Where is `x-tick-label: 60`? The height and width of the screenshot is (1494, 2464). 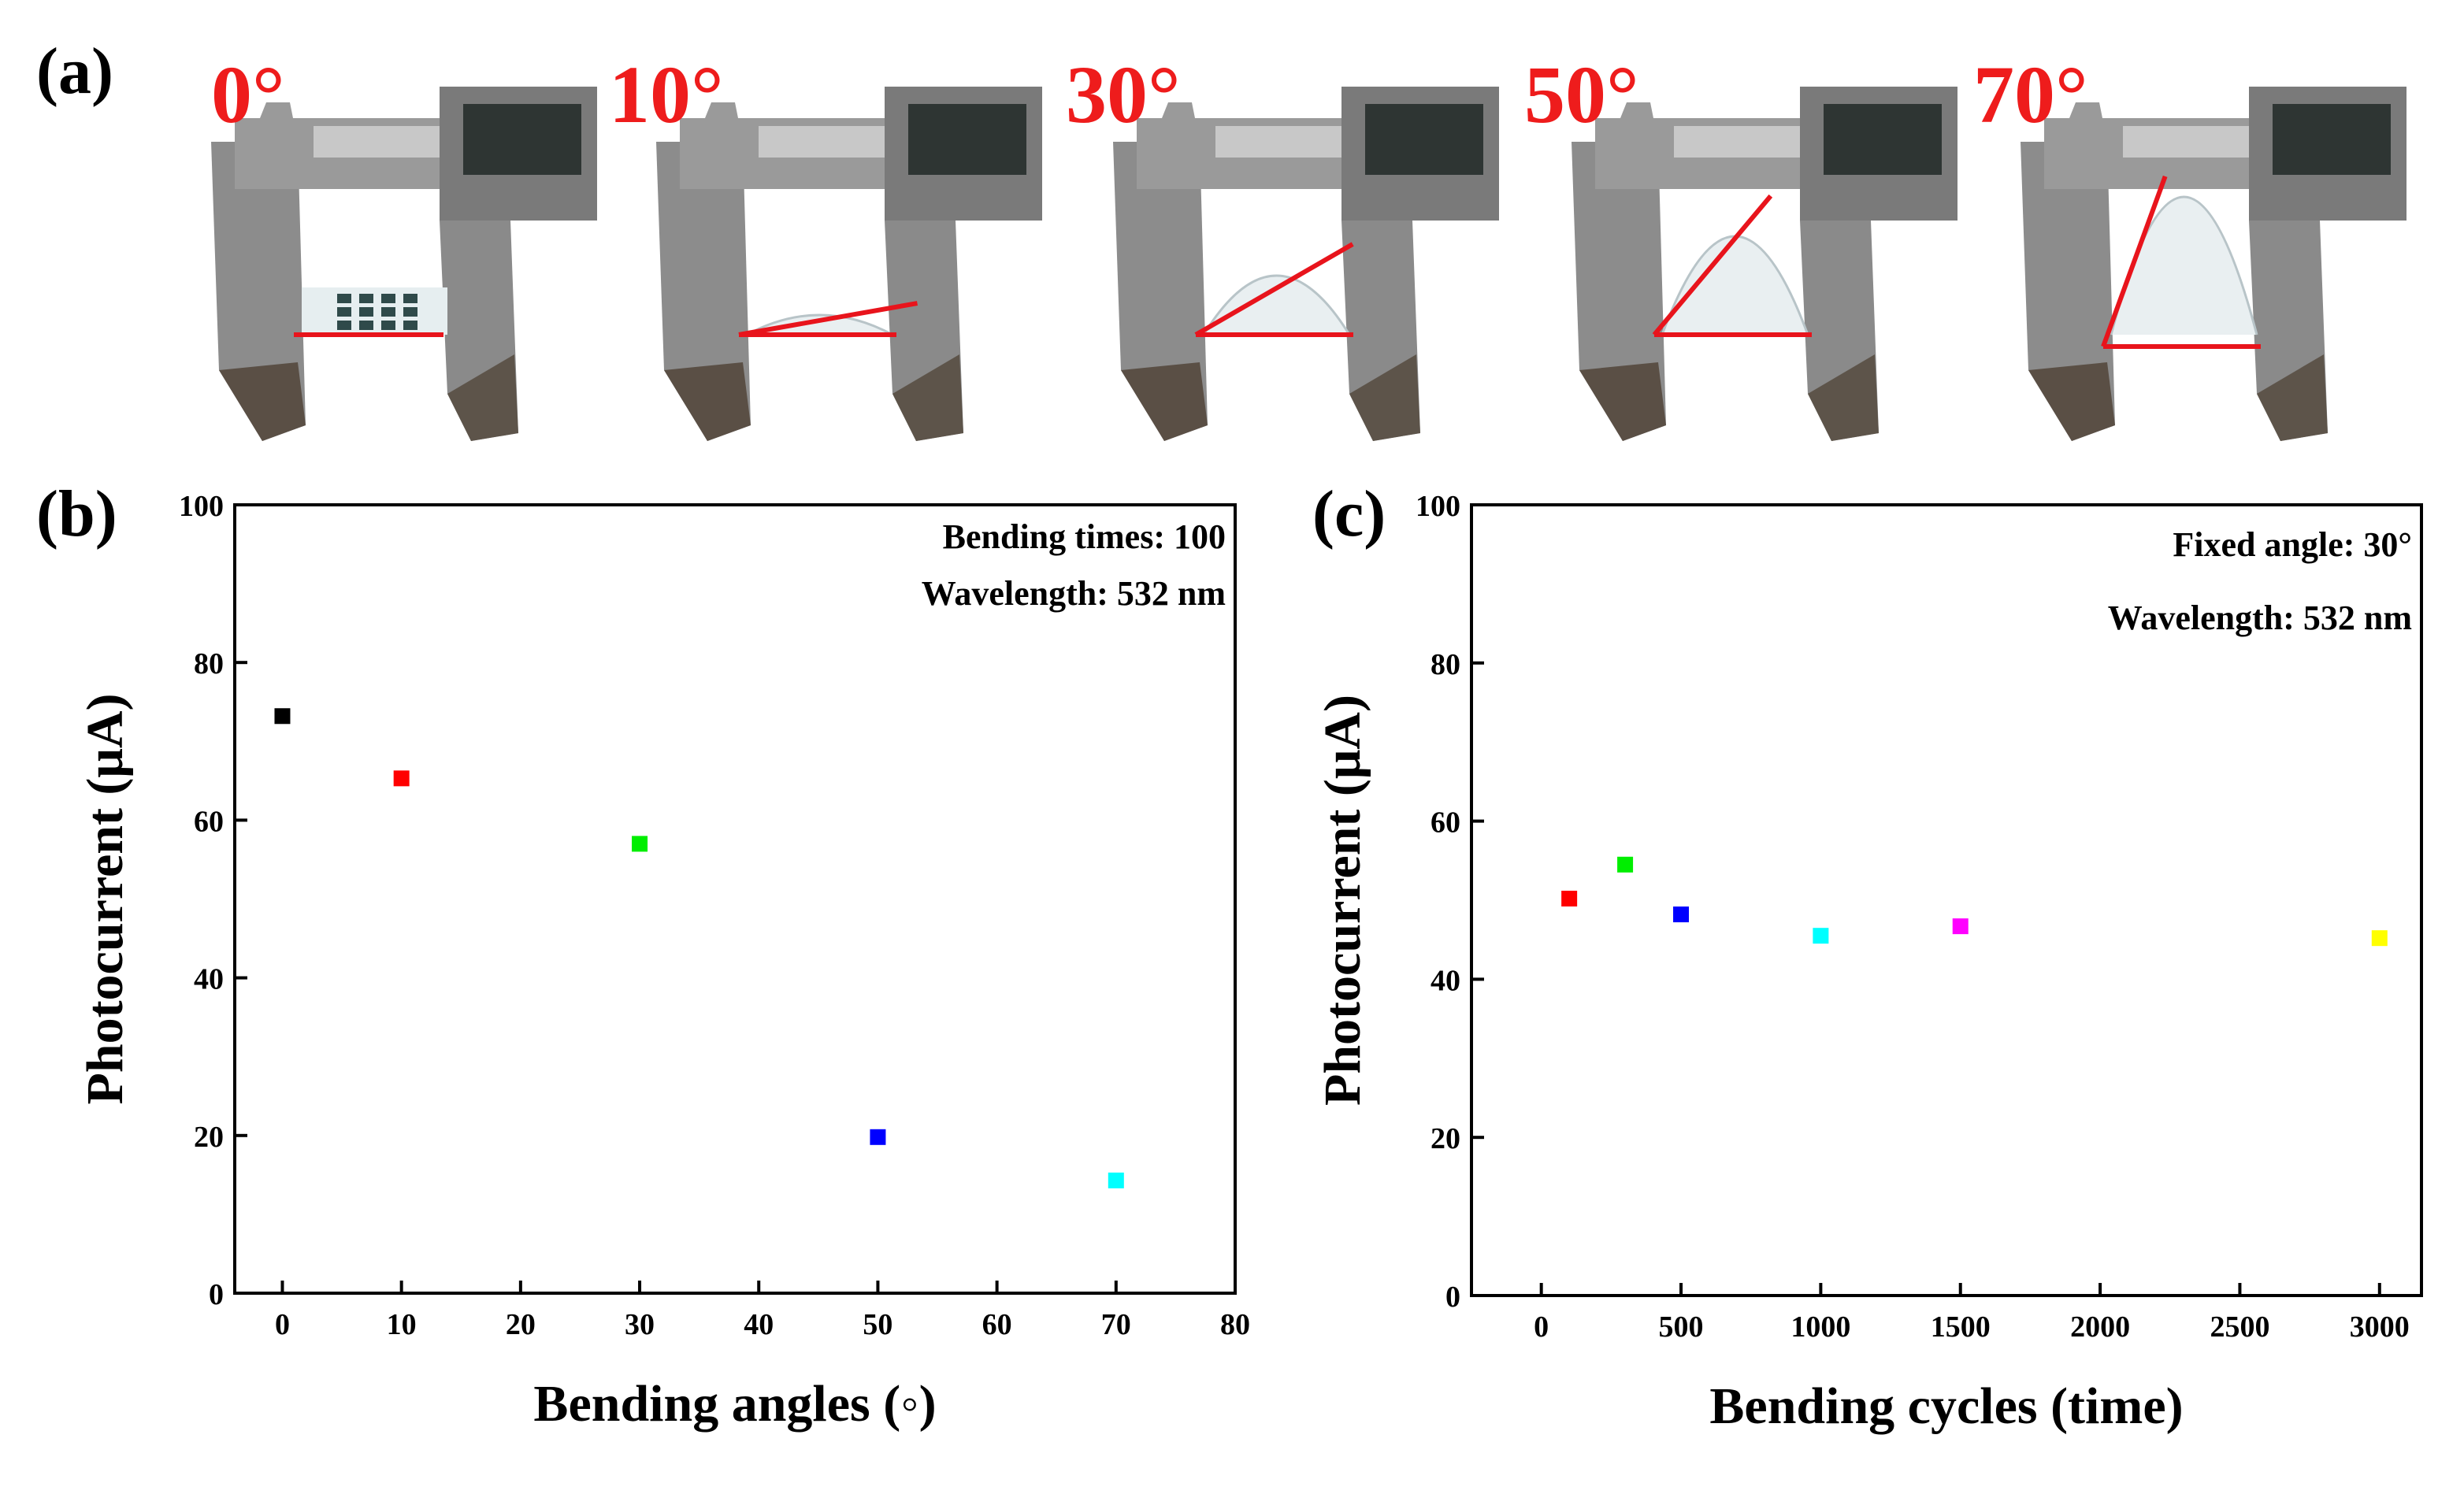
x-tick-label: 60 is located at coordinates (997, 1324).